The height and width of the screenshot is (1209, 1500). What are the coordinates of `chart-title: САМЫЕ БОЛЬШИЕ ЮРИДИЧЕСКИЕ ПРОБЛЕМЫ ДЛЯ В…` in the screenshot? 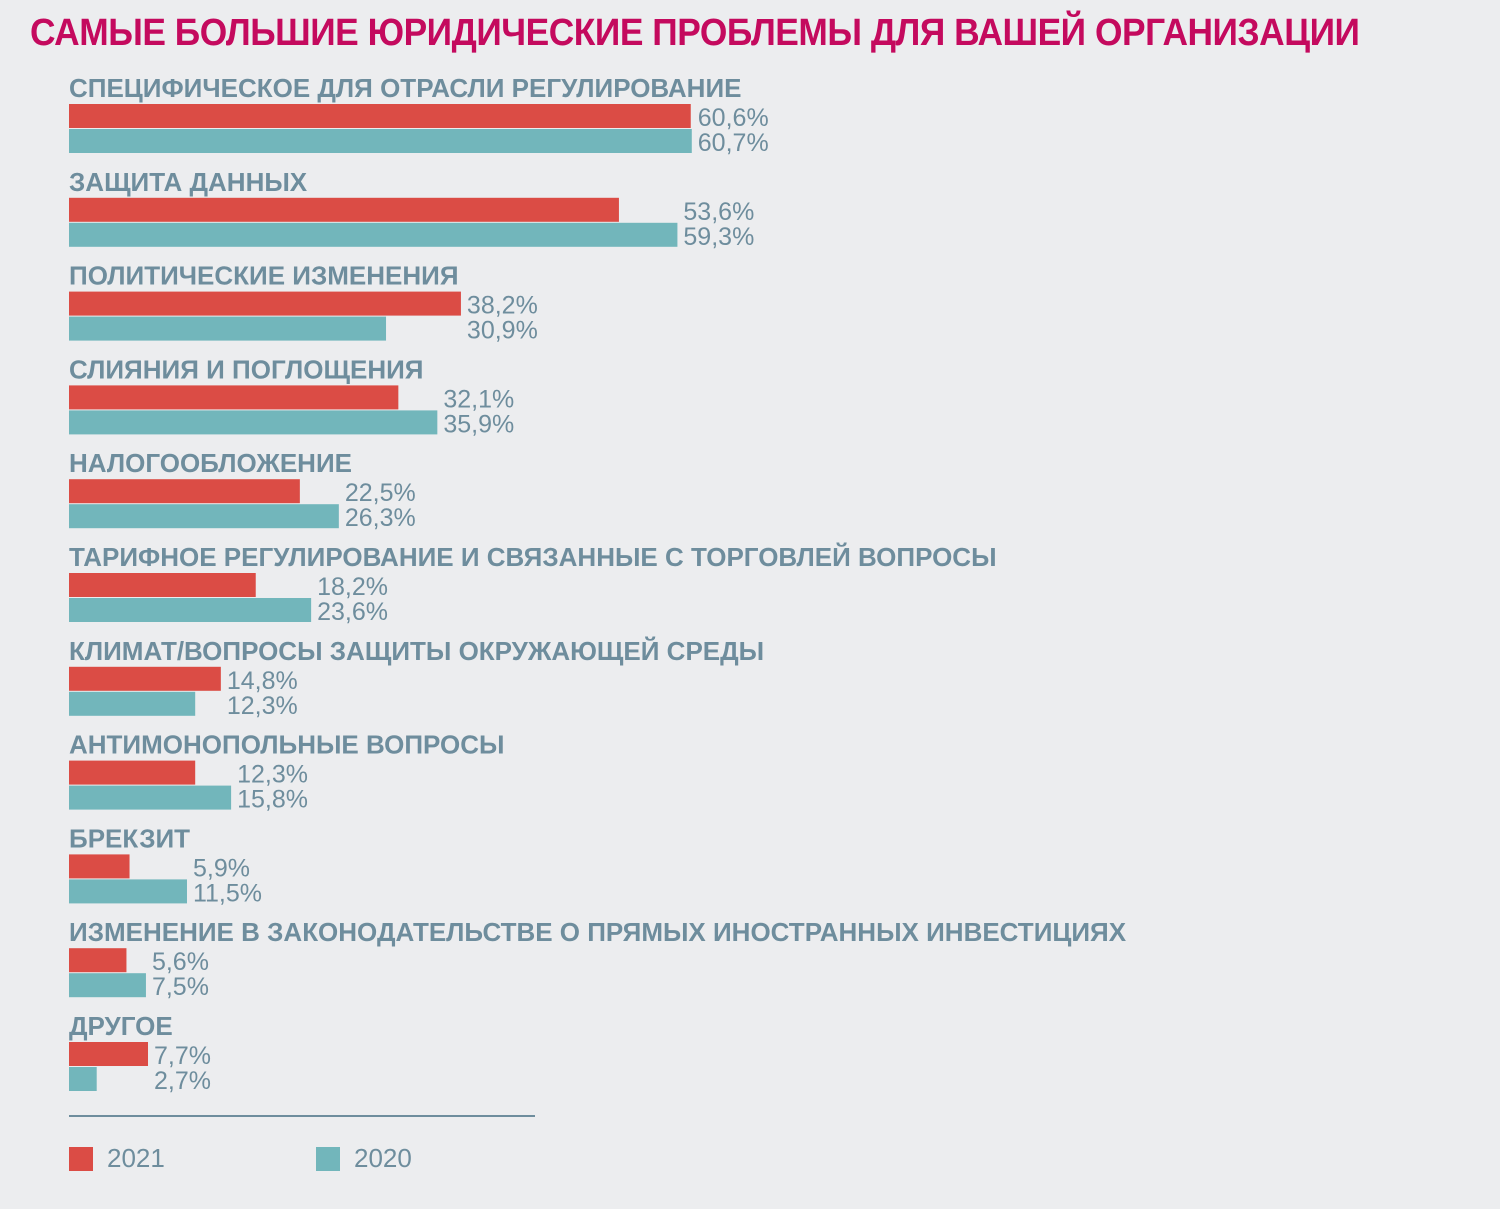 It's located at (695, 33).